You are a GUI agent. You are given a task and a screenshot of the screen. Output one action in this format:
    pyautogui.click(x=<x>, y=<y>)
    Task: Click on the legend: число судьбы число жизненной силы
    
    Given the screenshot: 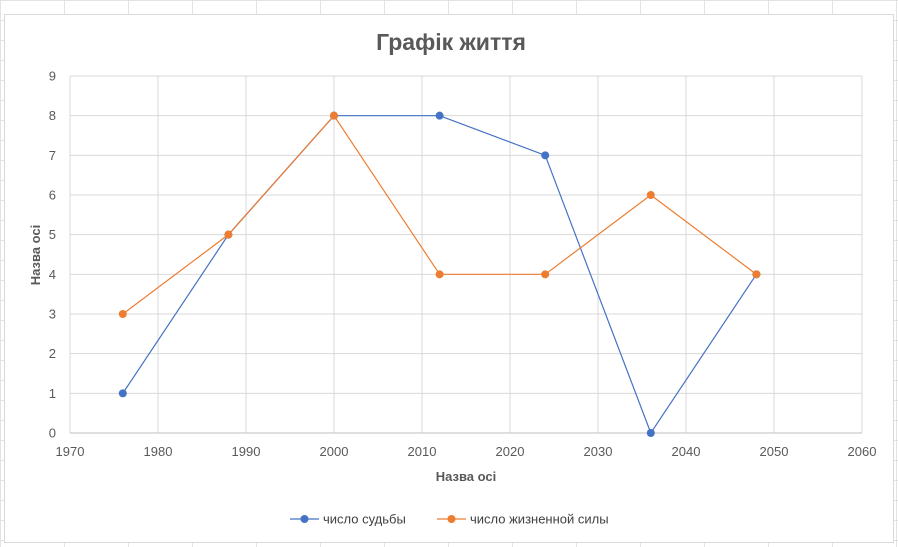 What is the action you would take?
    pyautogui.click(x=449, y=519)
    